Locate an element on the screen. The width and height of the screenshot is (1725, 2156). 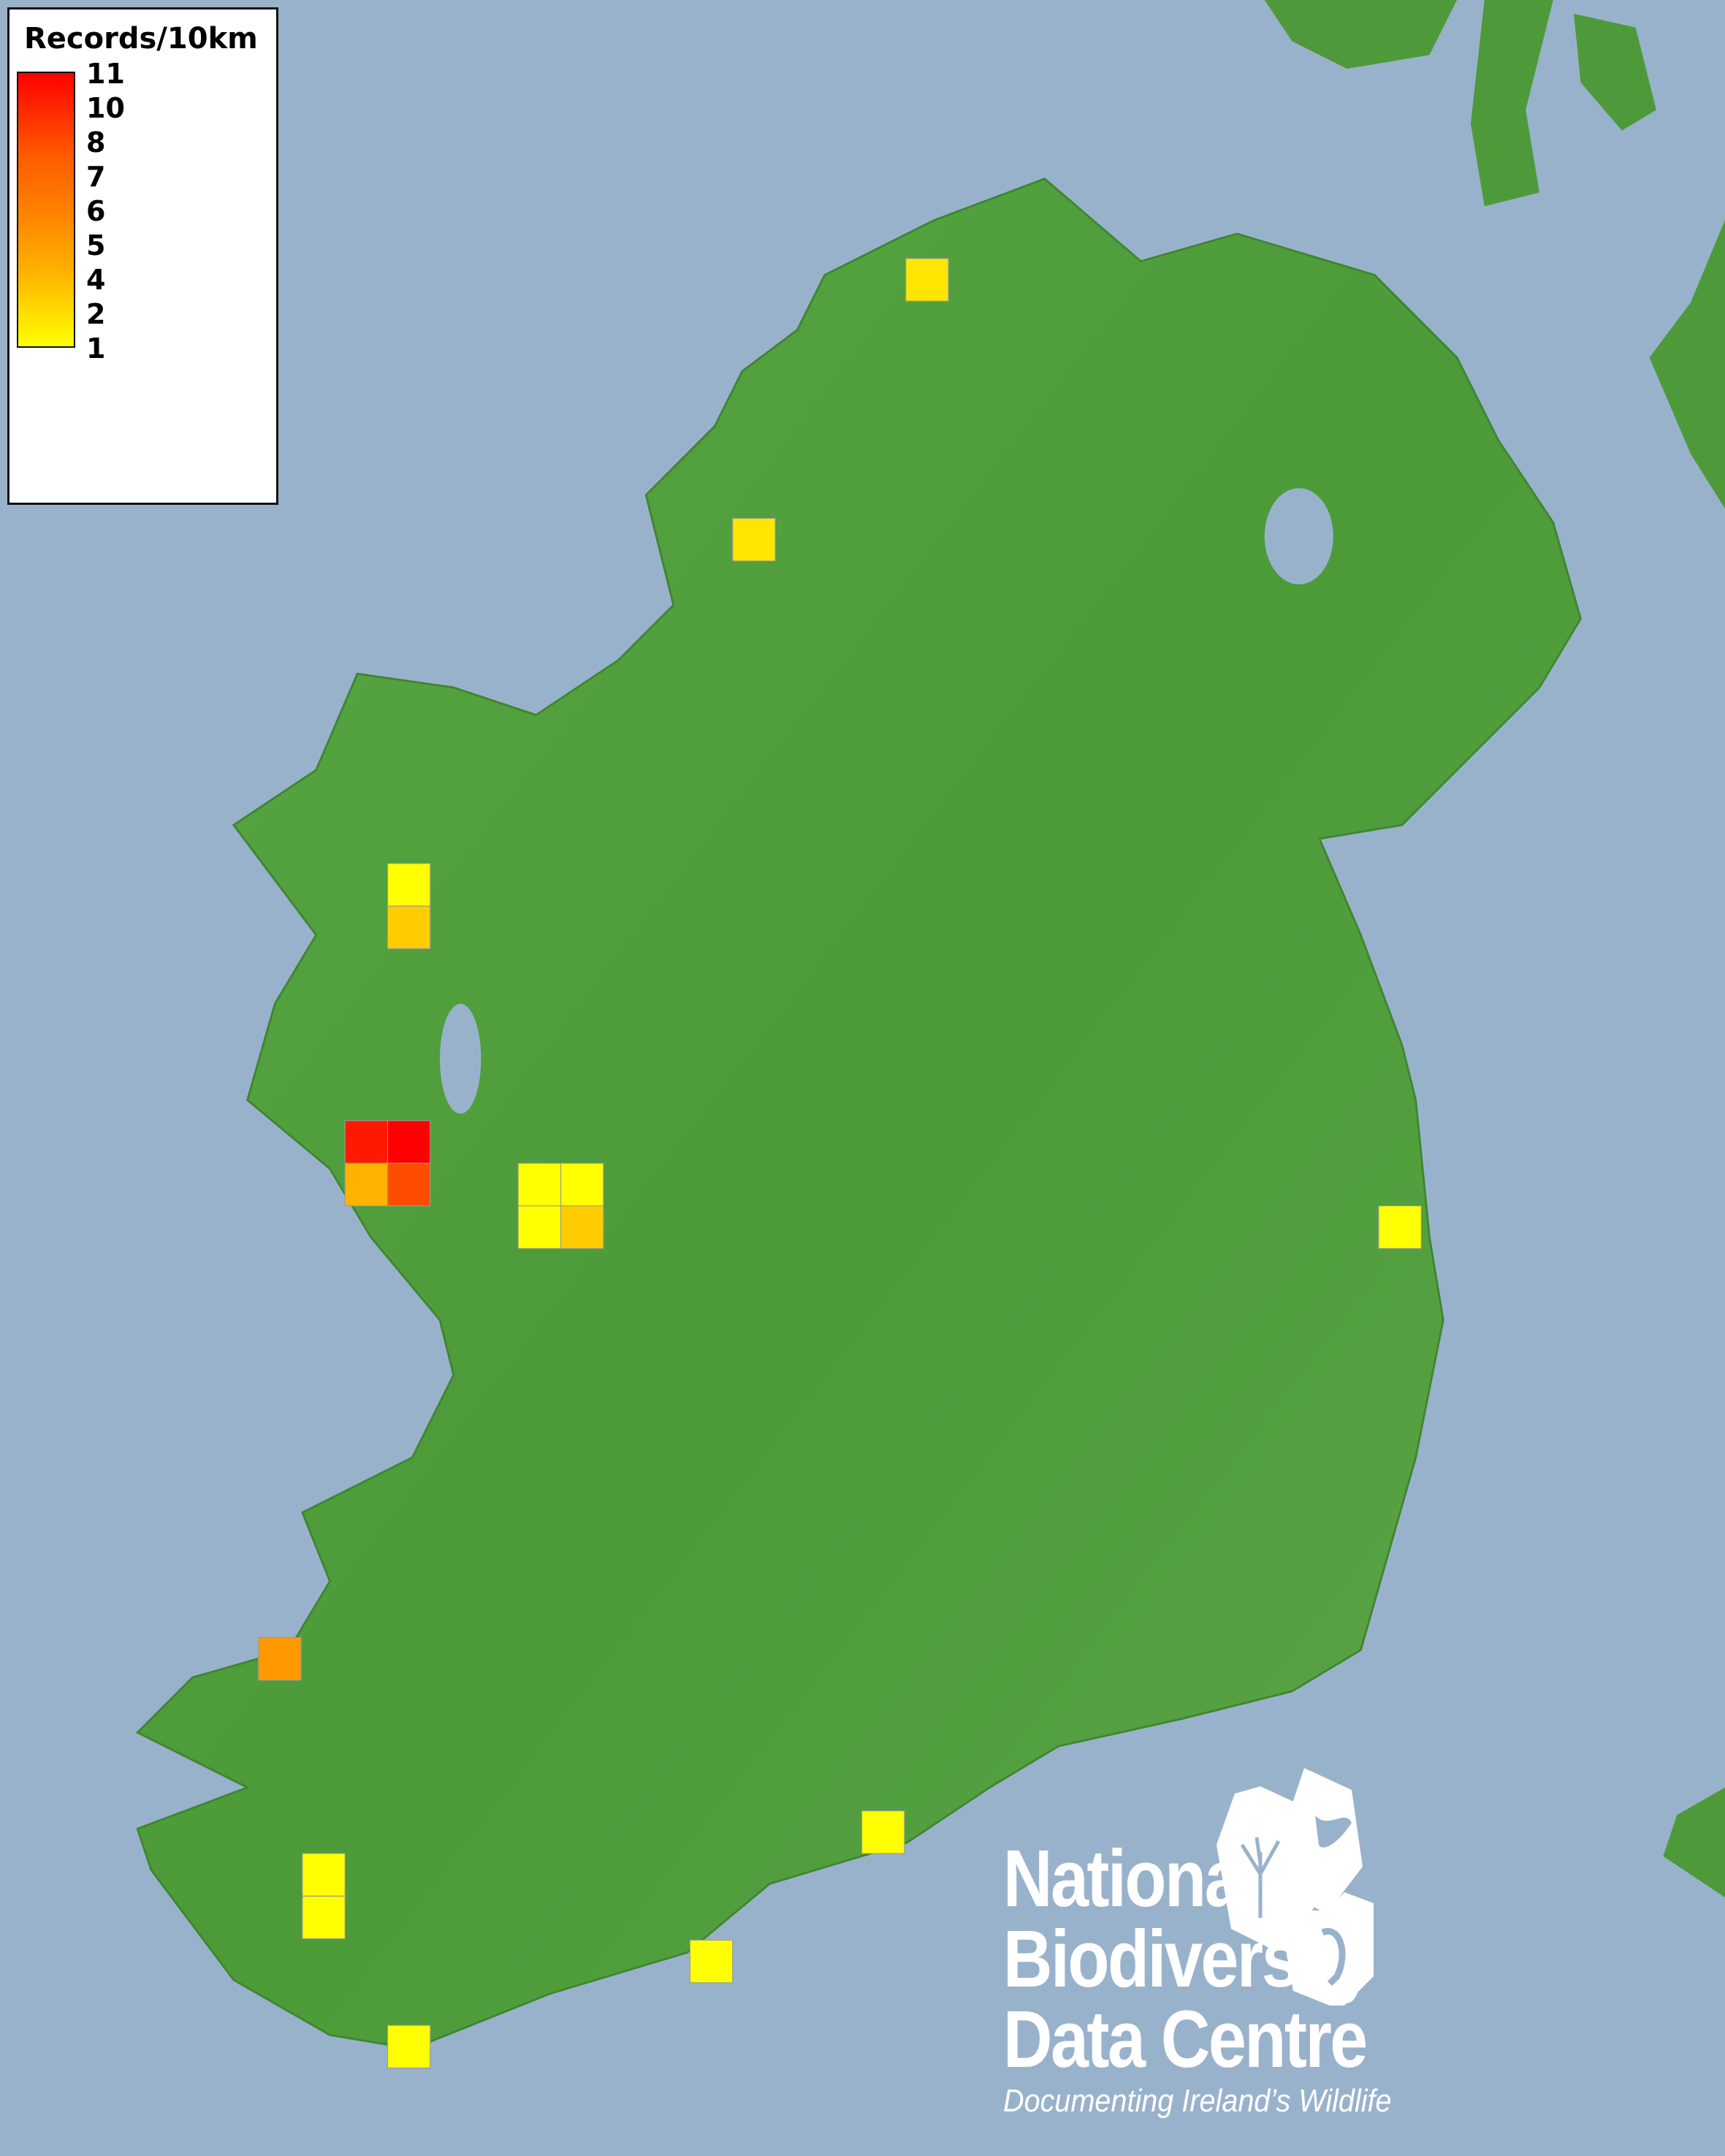
tree-icon is located at coordinates (1261, 1877).